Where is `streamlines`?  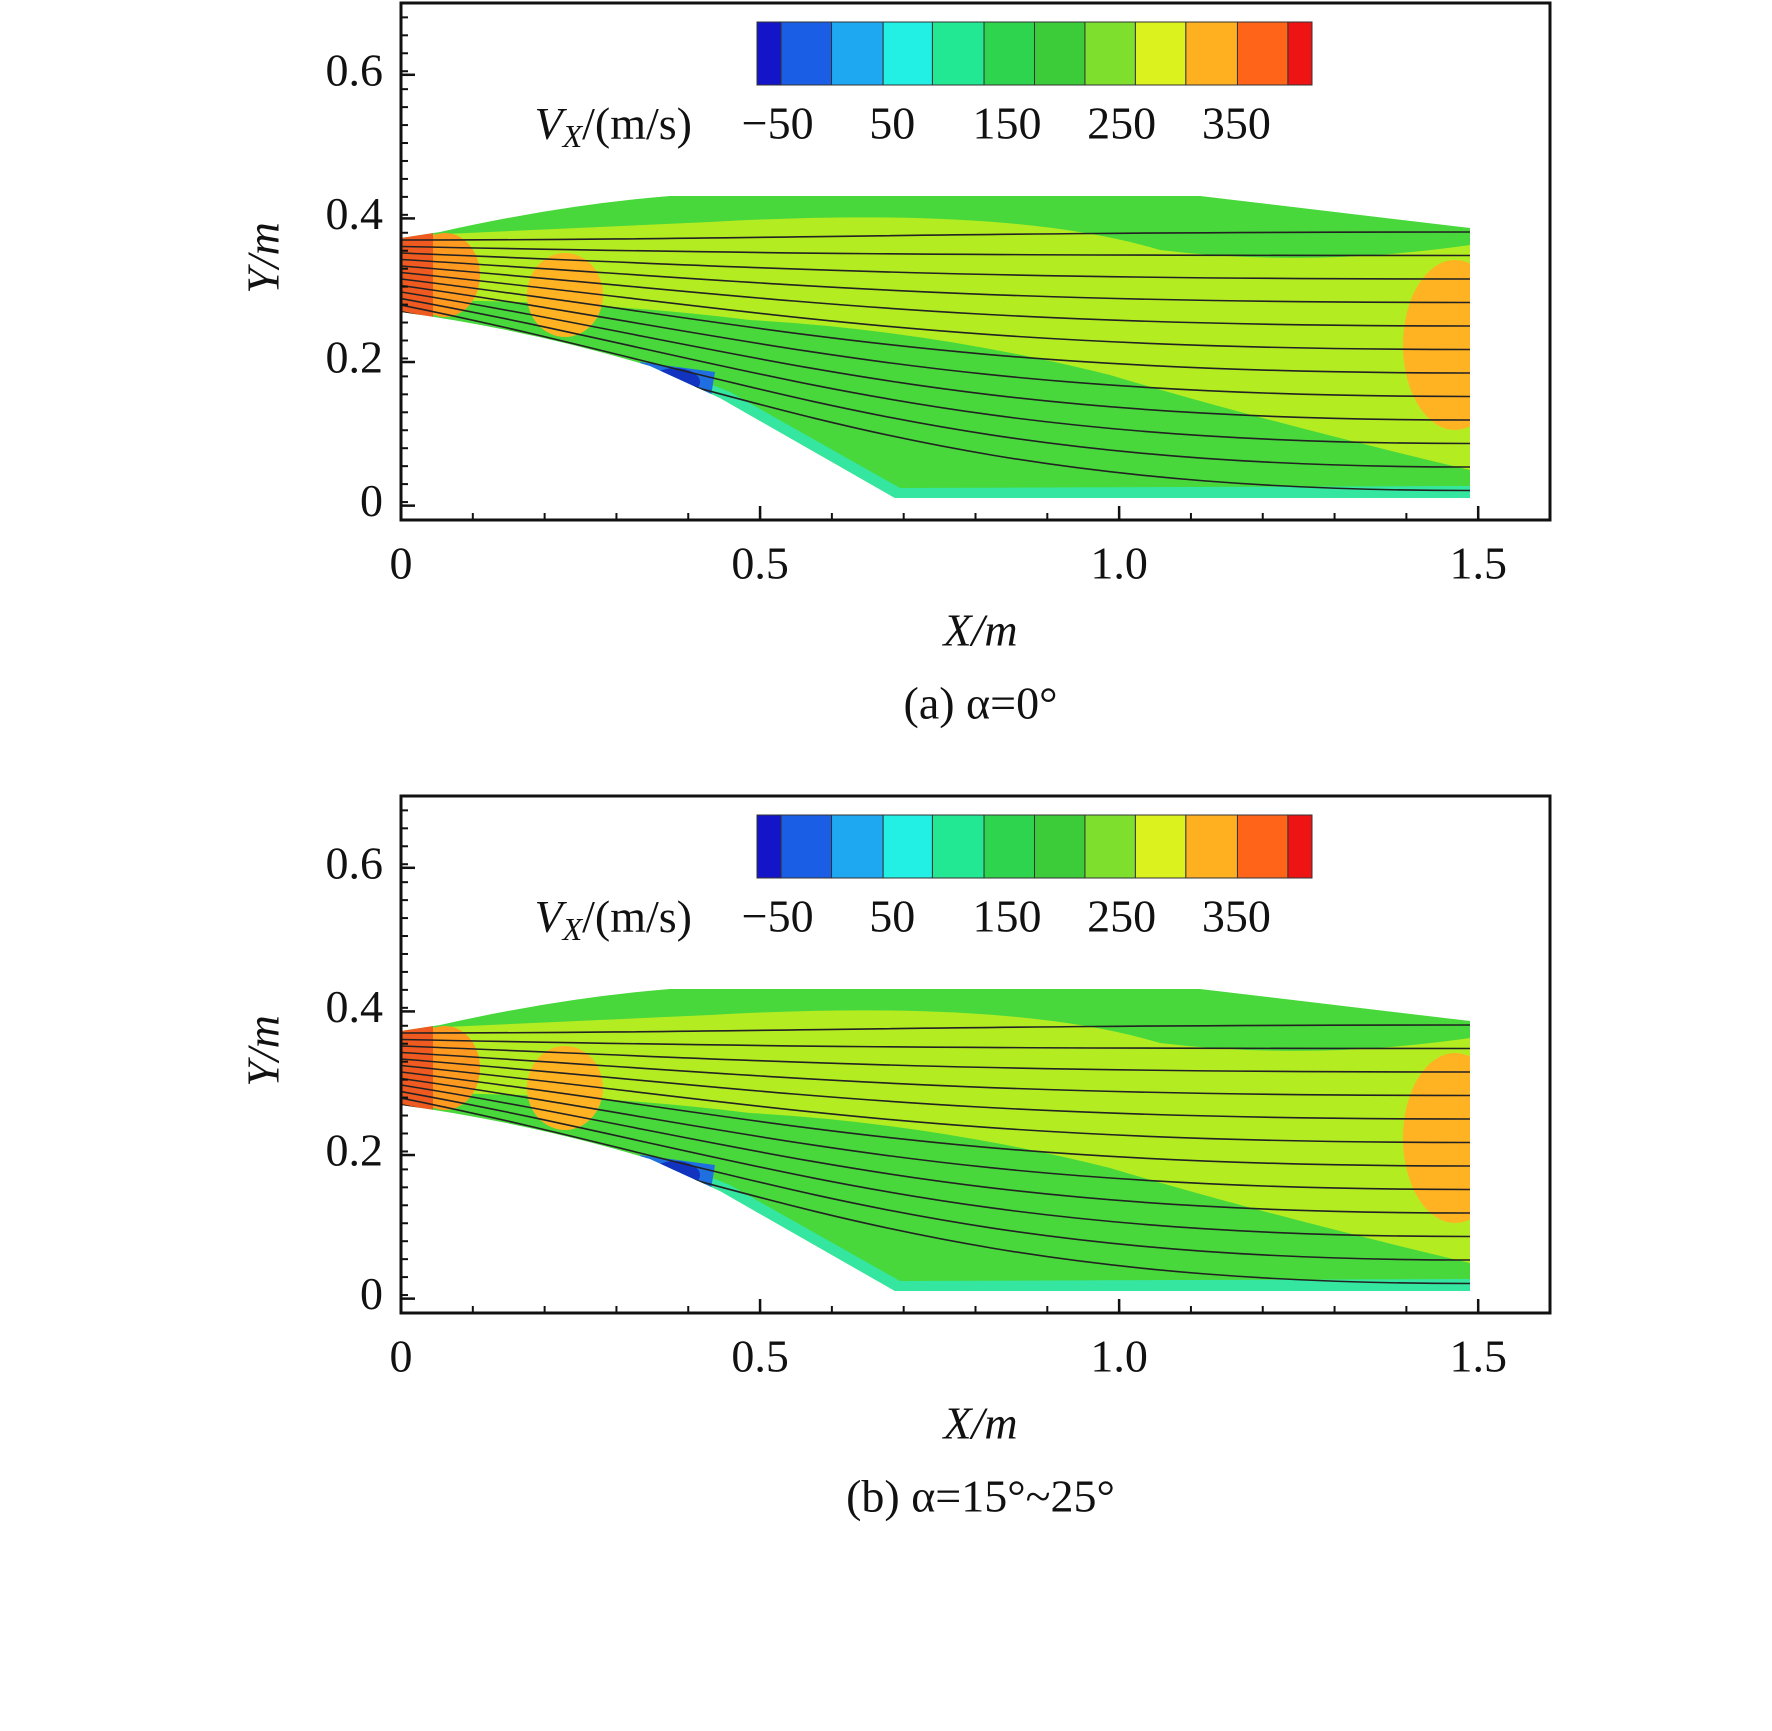
streamlines is located at coordinates (935, 1154).